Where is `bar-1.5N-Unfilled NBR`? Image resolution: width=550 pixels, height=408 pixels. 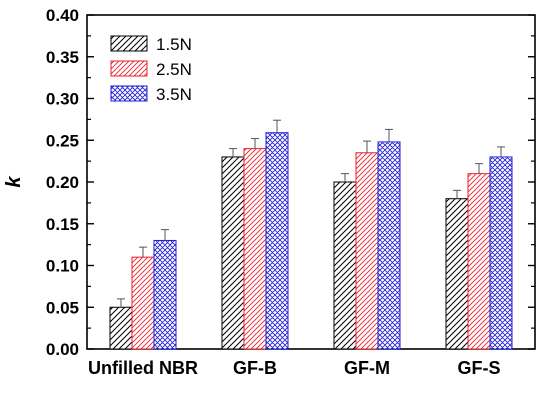 bar-1.5N-Unfilled NBR is located at coordinates (121, 328).